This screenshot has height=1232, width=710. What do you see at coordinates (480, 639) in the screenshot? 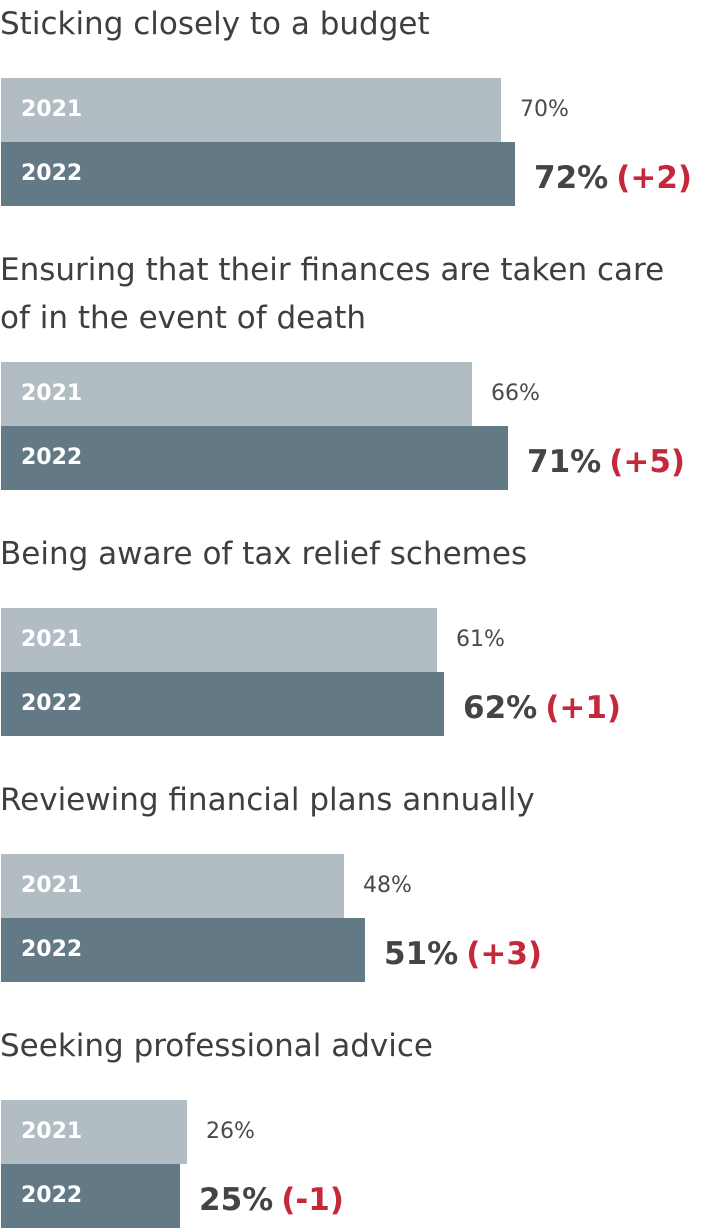
I see `value-label-2021: 61%` at bounding box center [480, 639].